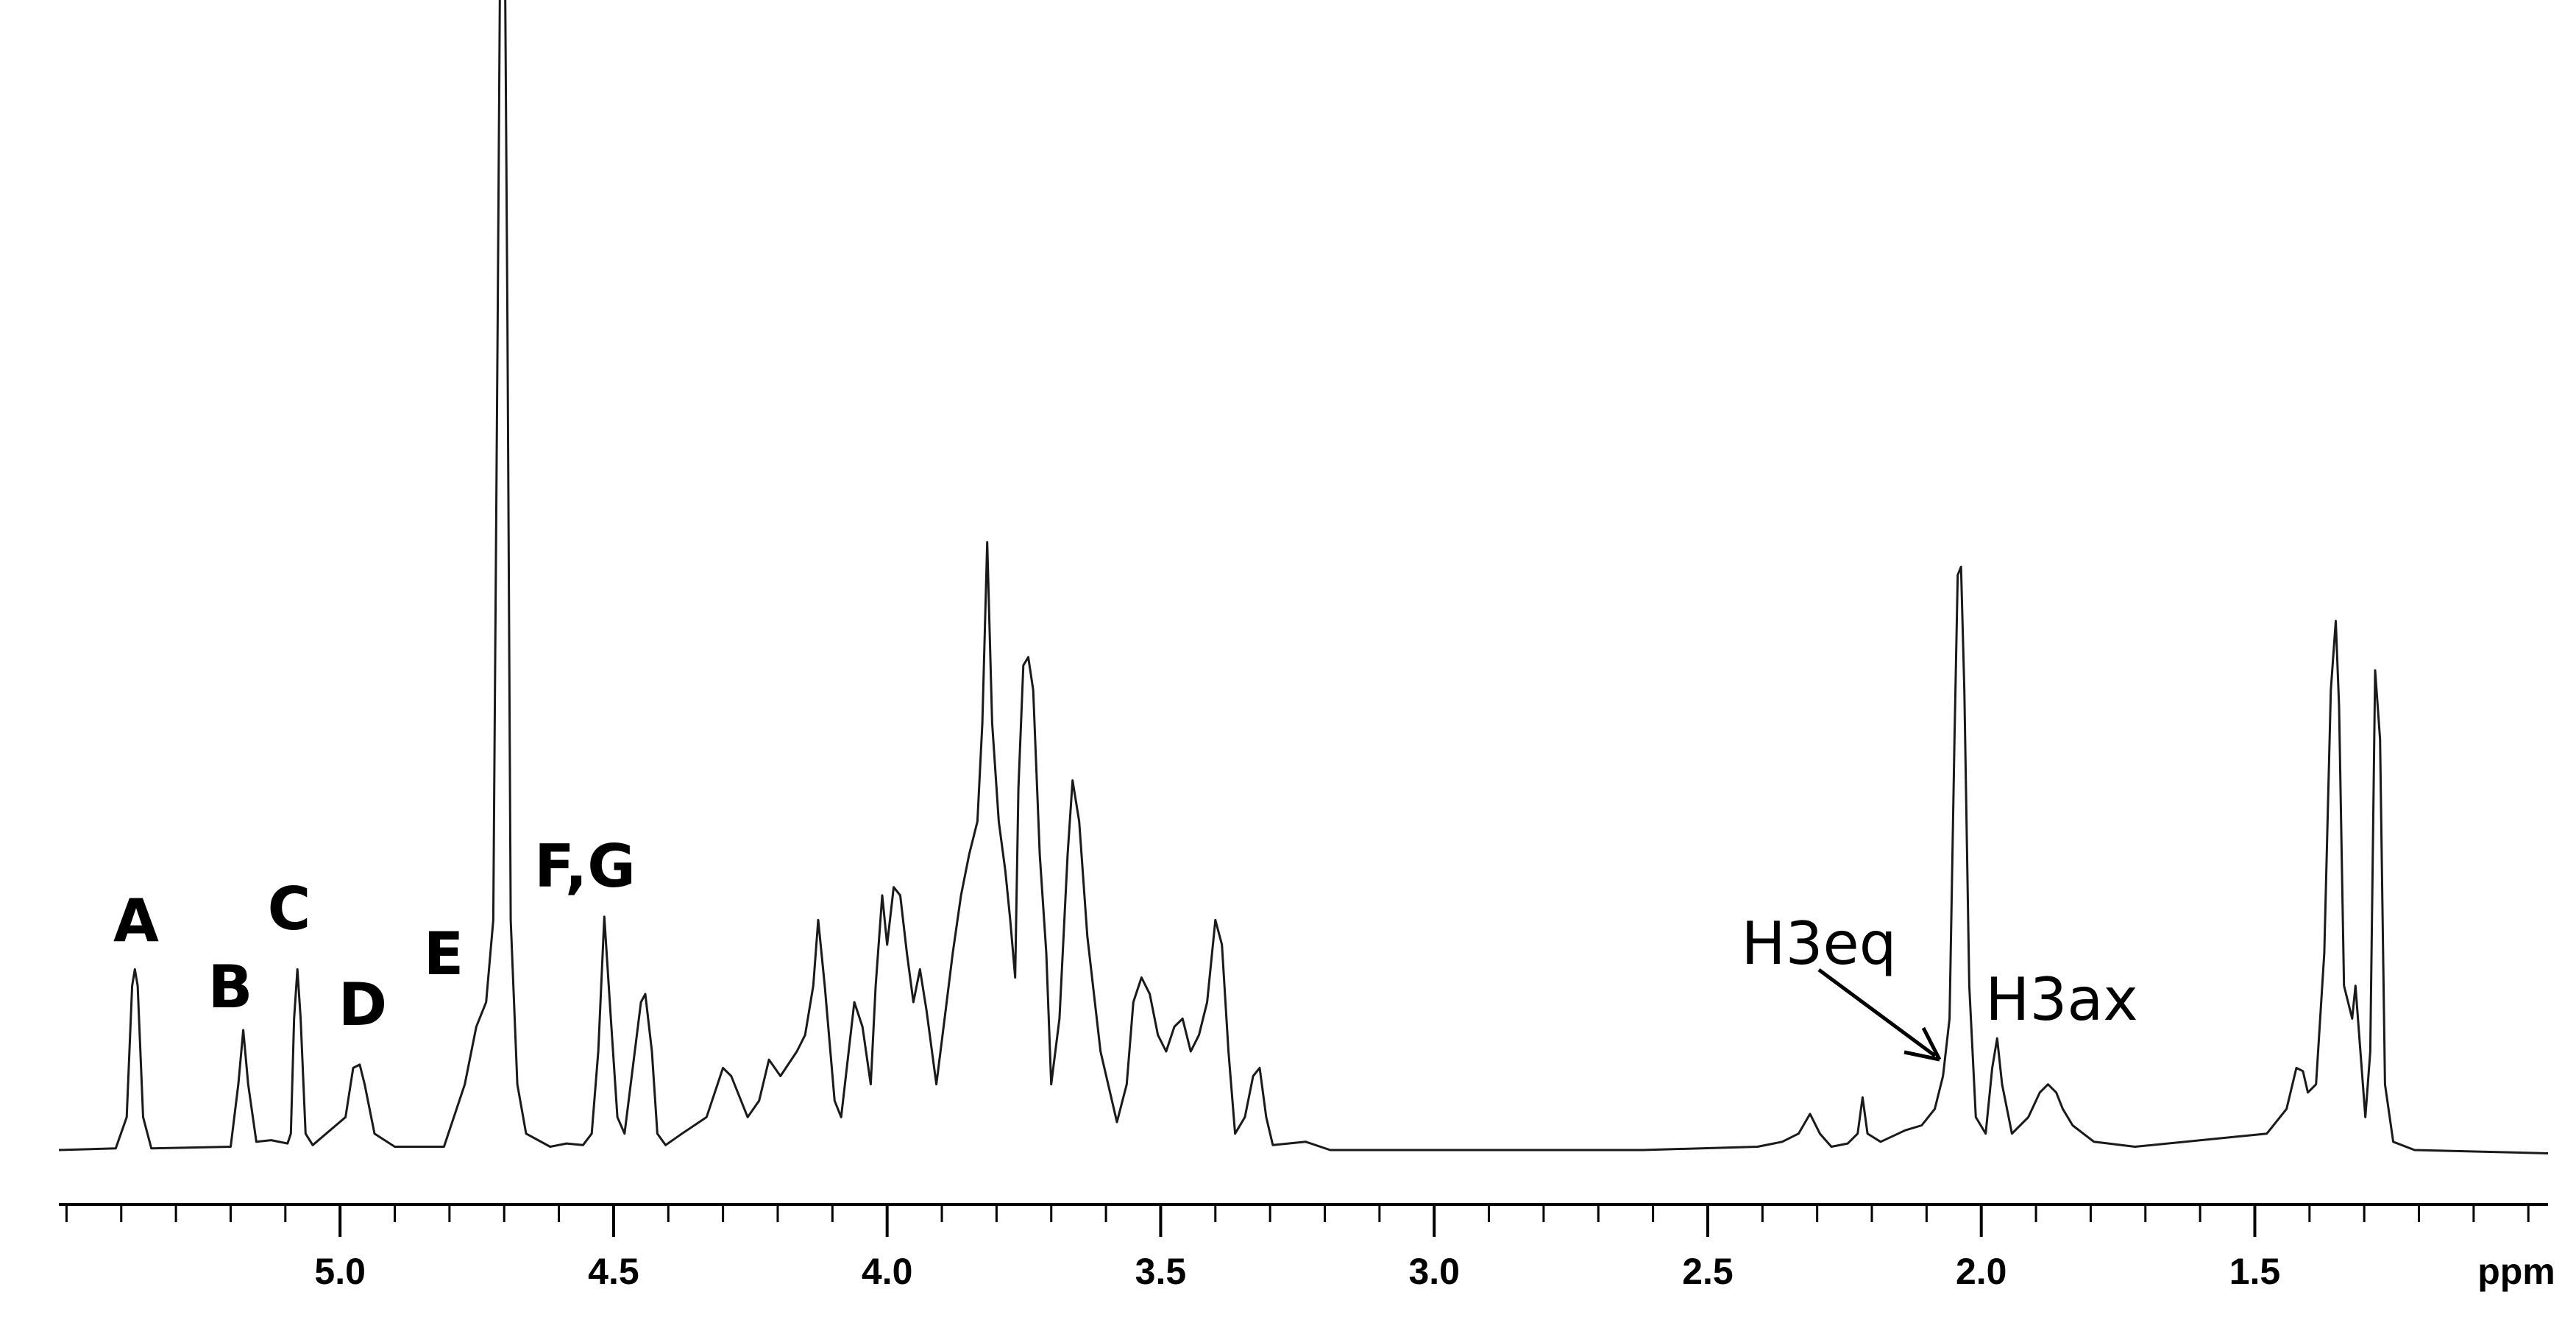  What do you see at coordinates (230, 987) in the screenshot?
I see `peak-annotation: B` at bounding box center [230, 987].